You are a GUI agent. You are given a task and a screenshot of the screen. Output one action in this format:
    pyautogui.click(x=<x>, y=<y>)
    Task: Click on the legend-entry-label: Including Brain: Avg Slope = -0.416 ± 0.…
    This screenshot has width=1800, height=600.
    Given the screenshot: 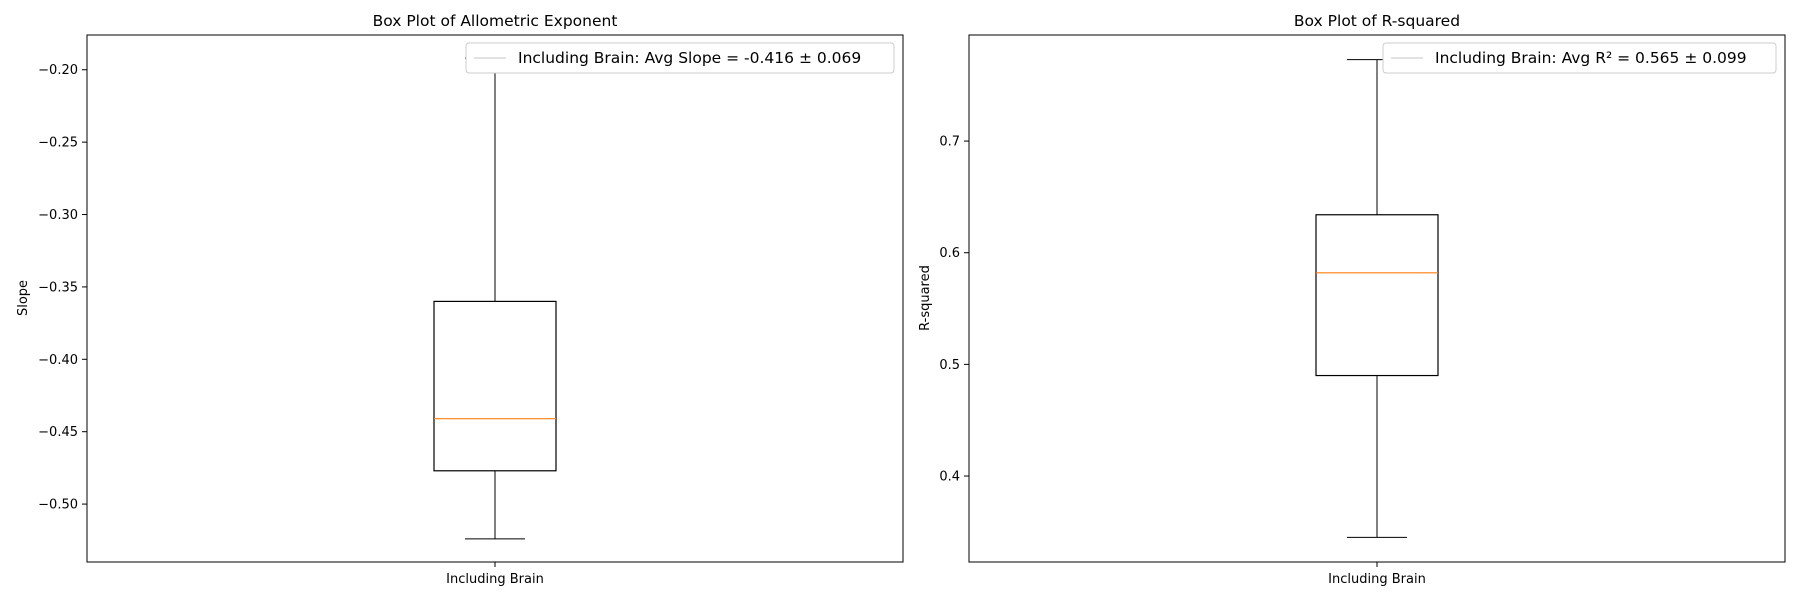 What is the action you would take?
    pyautogui.click(x=689, y=58)
    